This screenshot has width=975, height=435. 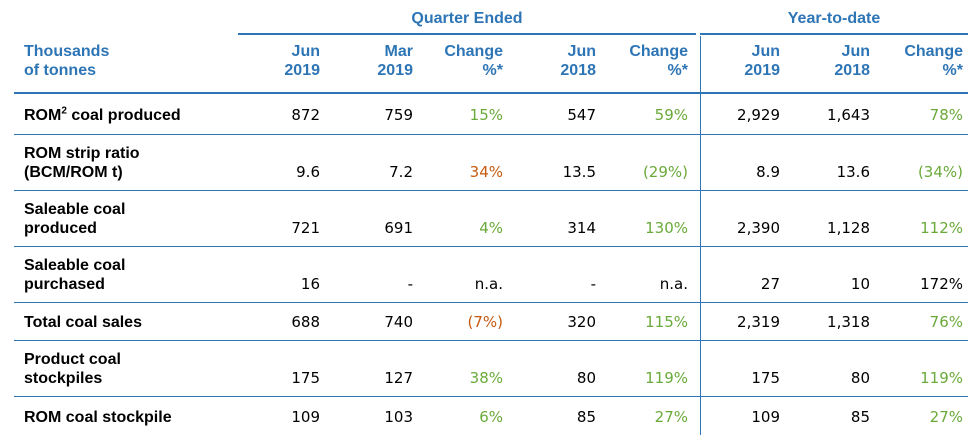 What do you see at coordinates (82, 153) in the screenshot?
I see `row-label-text: ROM strip ratio` at bounding box center [82, 153].